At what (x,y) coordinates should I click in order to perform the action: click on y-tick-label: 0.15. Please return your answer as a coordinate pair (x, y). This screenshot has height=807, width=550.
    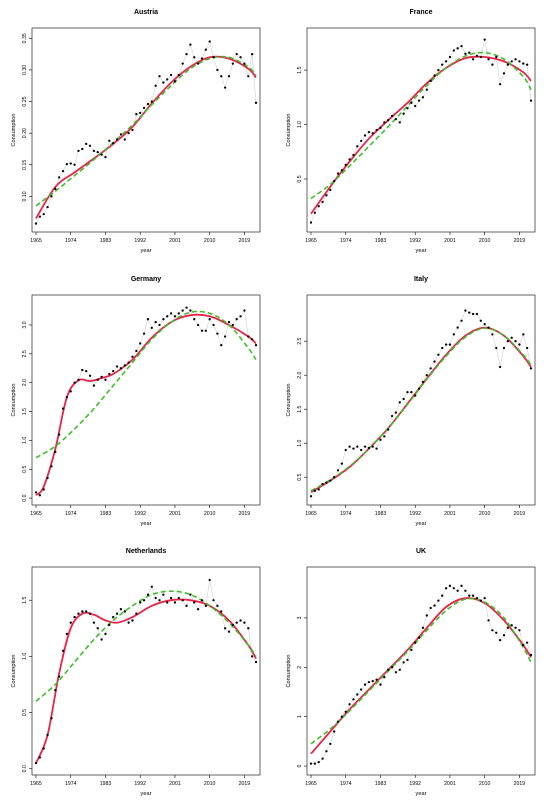
    Looking at the image, I should click on (25, 165).